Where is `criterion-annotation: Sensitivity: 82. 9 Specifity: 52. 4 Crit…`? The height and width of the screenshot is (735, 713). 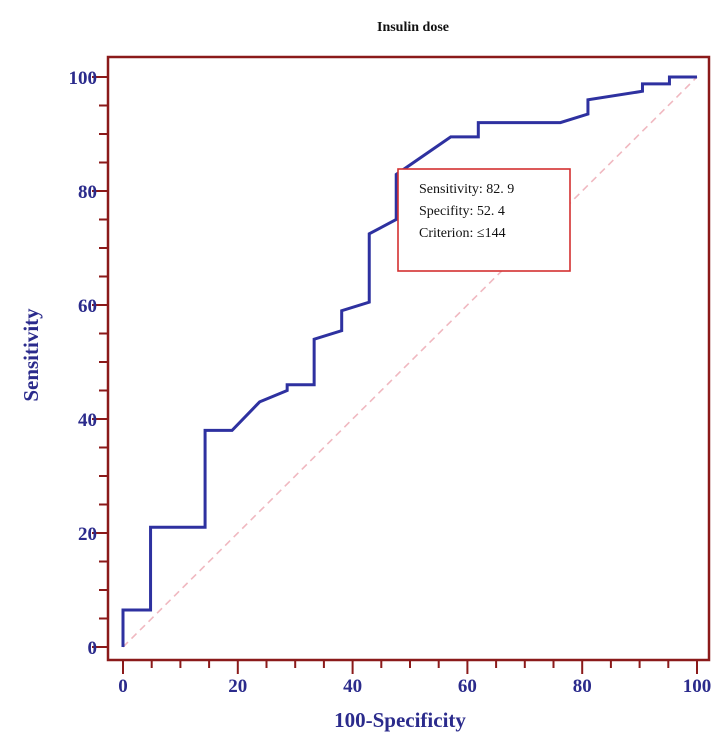
criterion-annotation: Sensitivity: 82. 9 Specifity: 52. 4 Crit… is located at coordinates (484, 220).